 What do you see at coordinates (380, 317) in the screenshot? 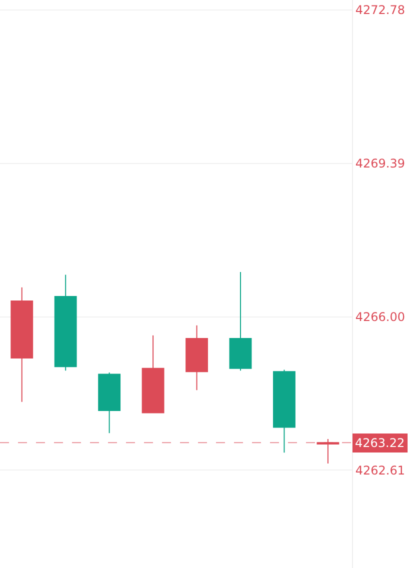
I see `y-tick-label: 4266.00` at bounding box center [380, 317].